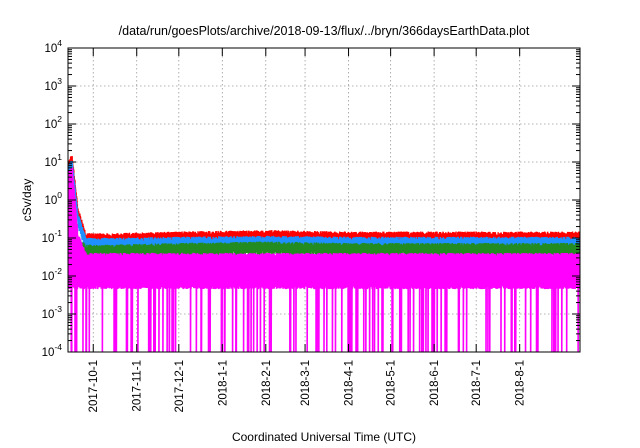  I want to click on x-tick-label: 2018-3-1, so click(306, 383).